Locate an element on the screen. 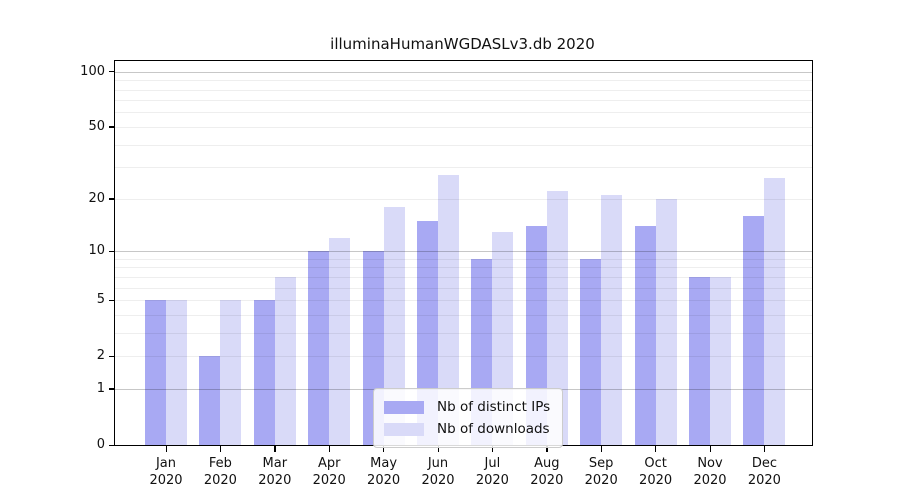 The image size is (900, 500). bar-distinct-ips-nov is located at coordinates (699, 360).